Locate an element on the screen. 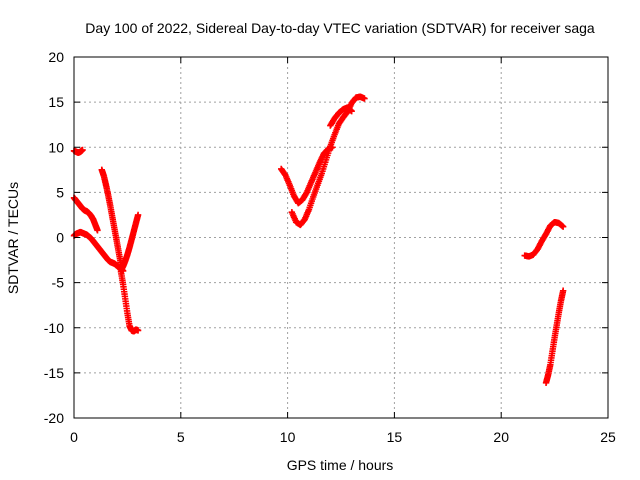 Image resolution: width=640 pixels, height=480 pixels. x-tick-label: 20 is located at coordinates (501, 437).